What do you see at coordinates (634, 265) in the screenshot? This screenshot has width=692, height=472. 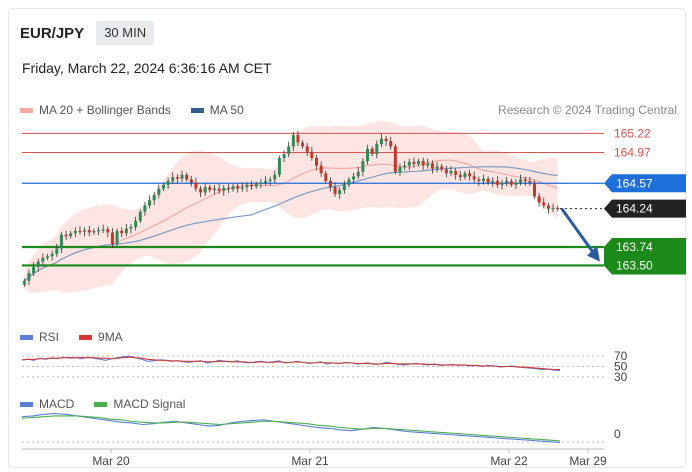 I see `level-label-163.50: 163.50` at bounding box center [634, 265].